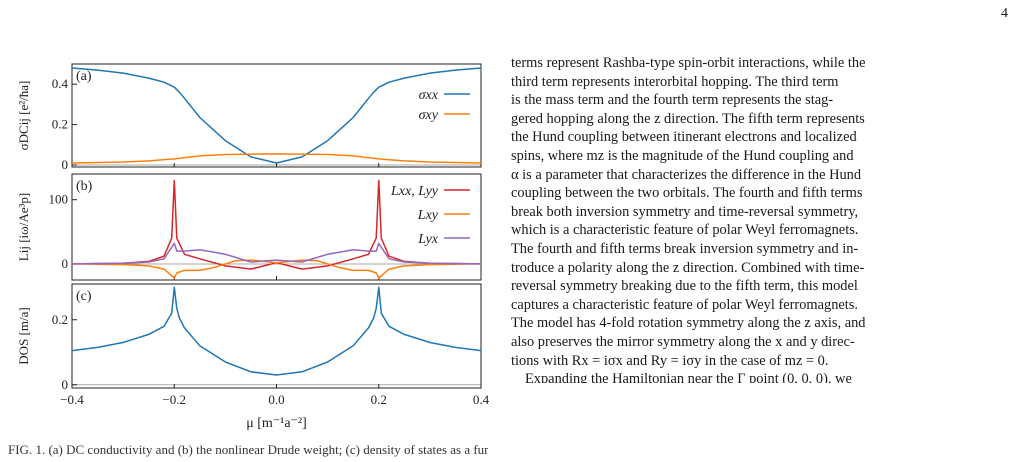 This screenshot has width=1026, height=462. What do you see at coordinates (72, 399) in the screenshot?
I see `x-tick-label: −0.4` at bounding box center [72, 399].